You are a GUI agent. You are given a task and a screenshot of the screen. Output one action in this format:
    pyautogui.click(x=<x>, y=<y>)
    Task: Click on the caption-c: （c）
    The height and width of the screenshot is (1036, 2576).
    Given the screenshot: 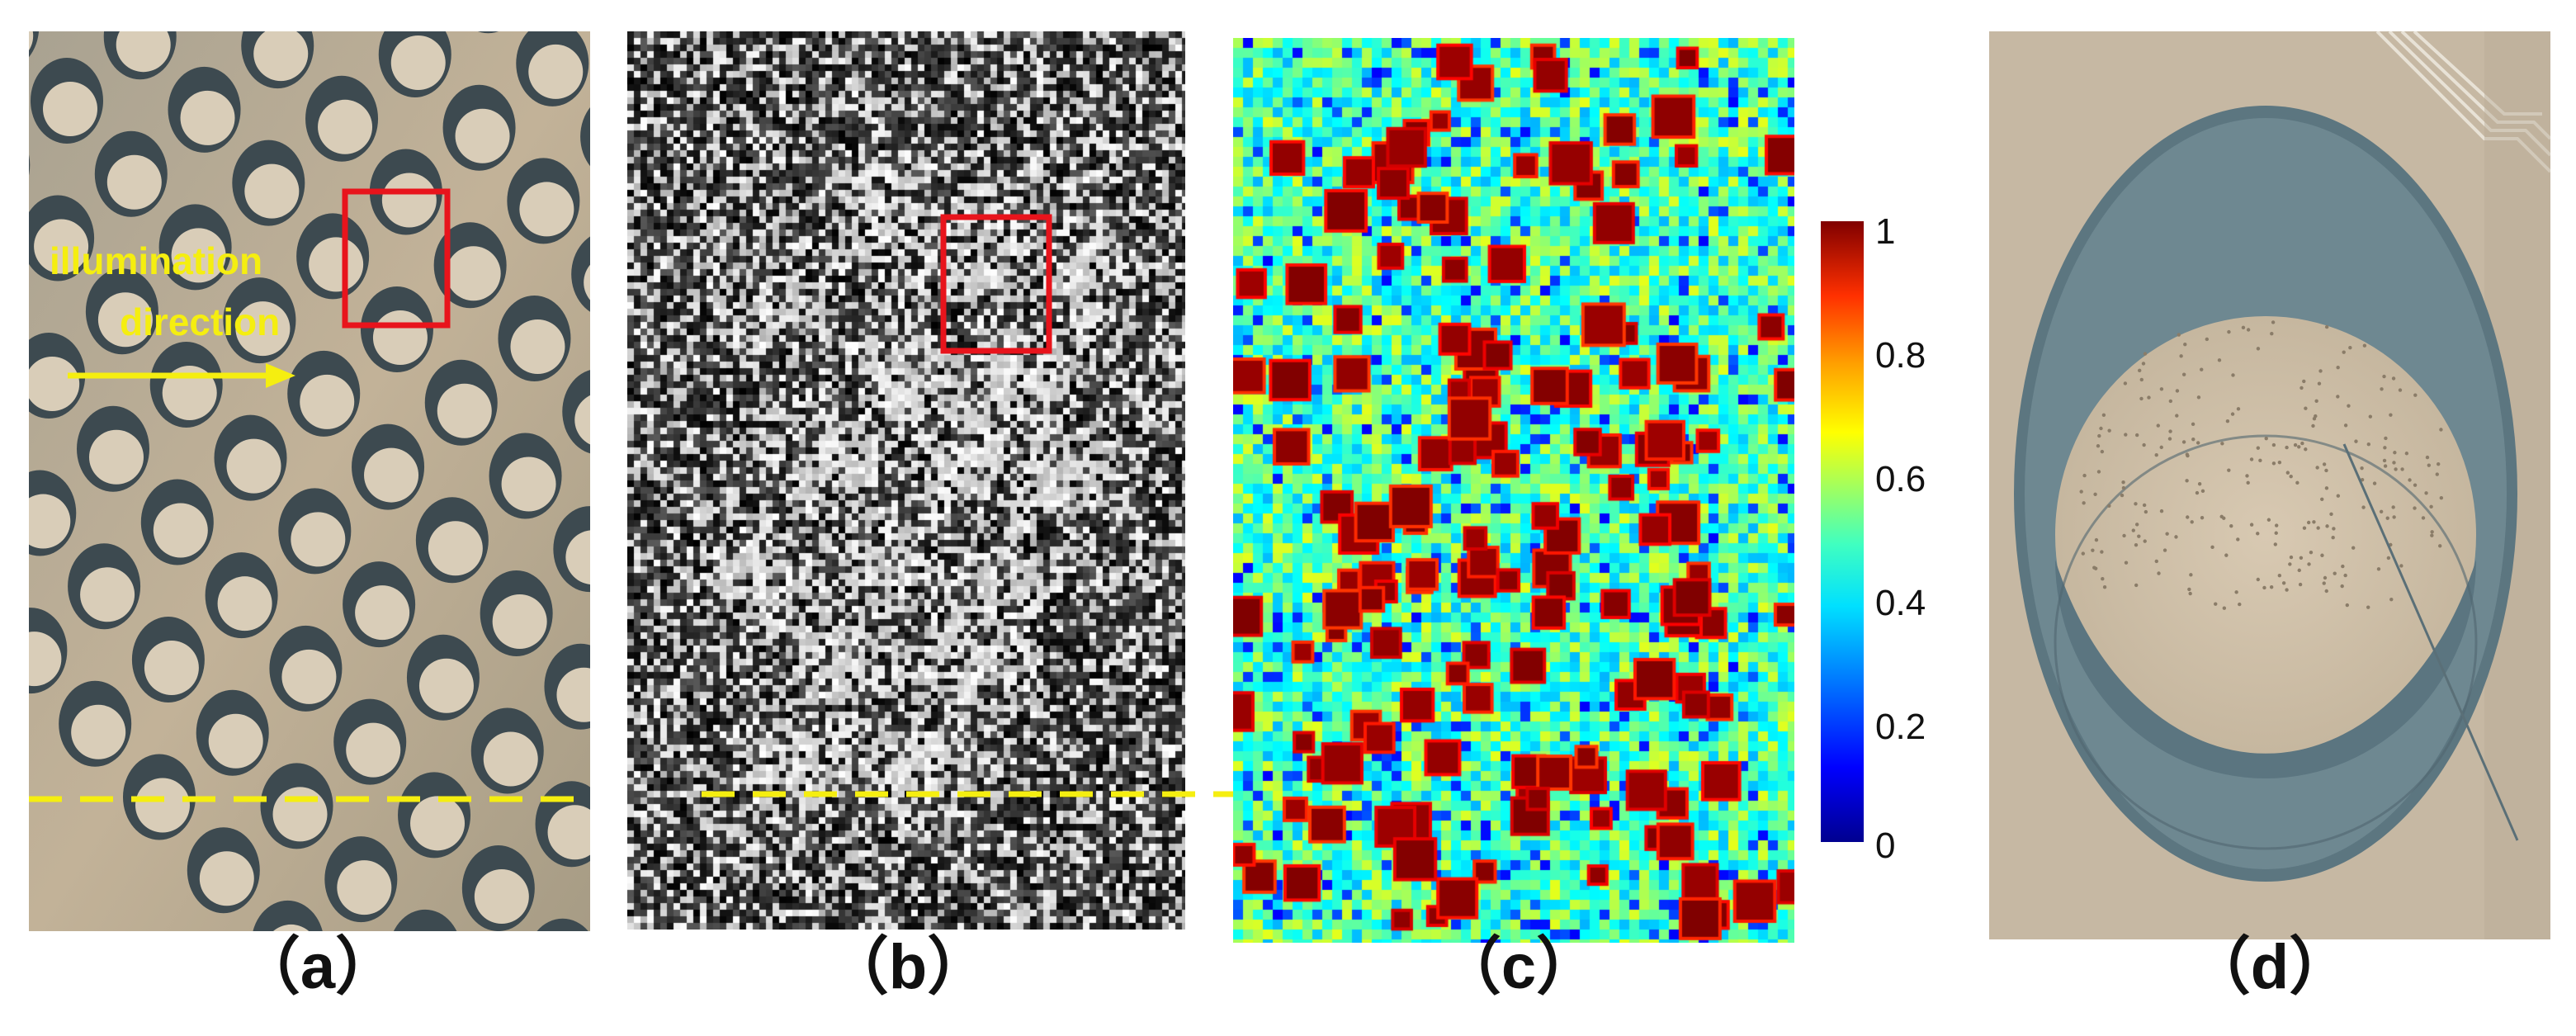 What is the action you would take?
    pyautogui.click(x=1519, y=967)
    